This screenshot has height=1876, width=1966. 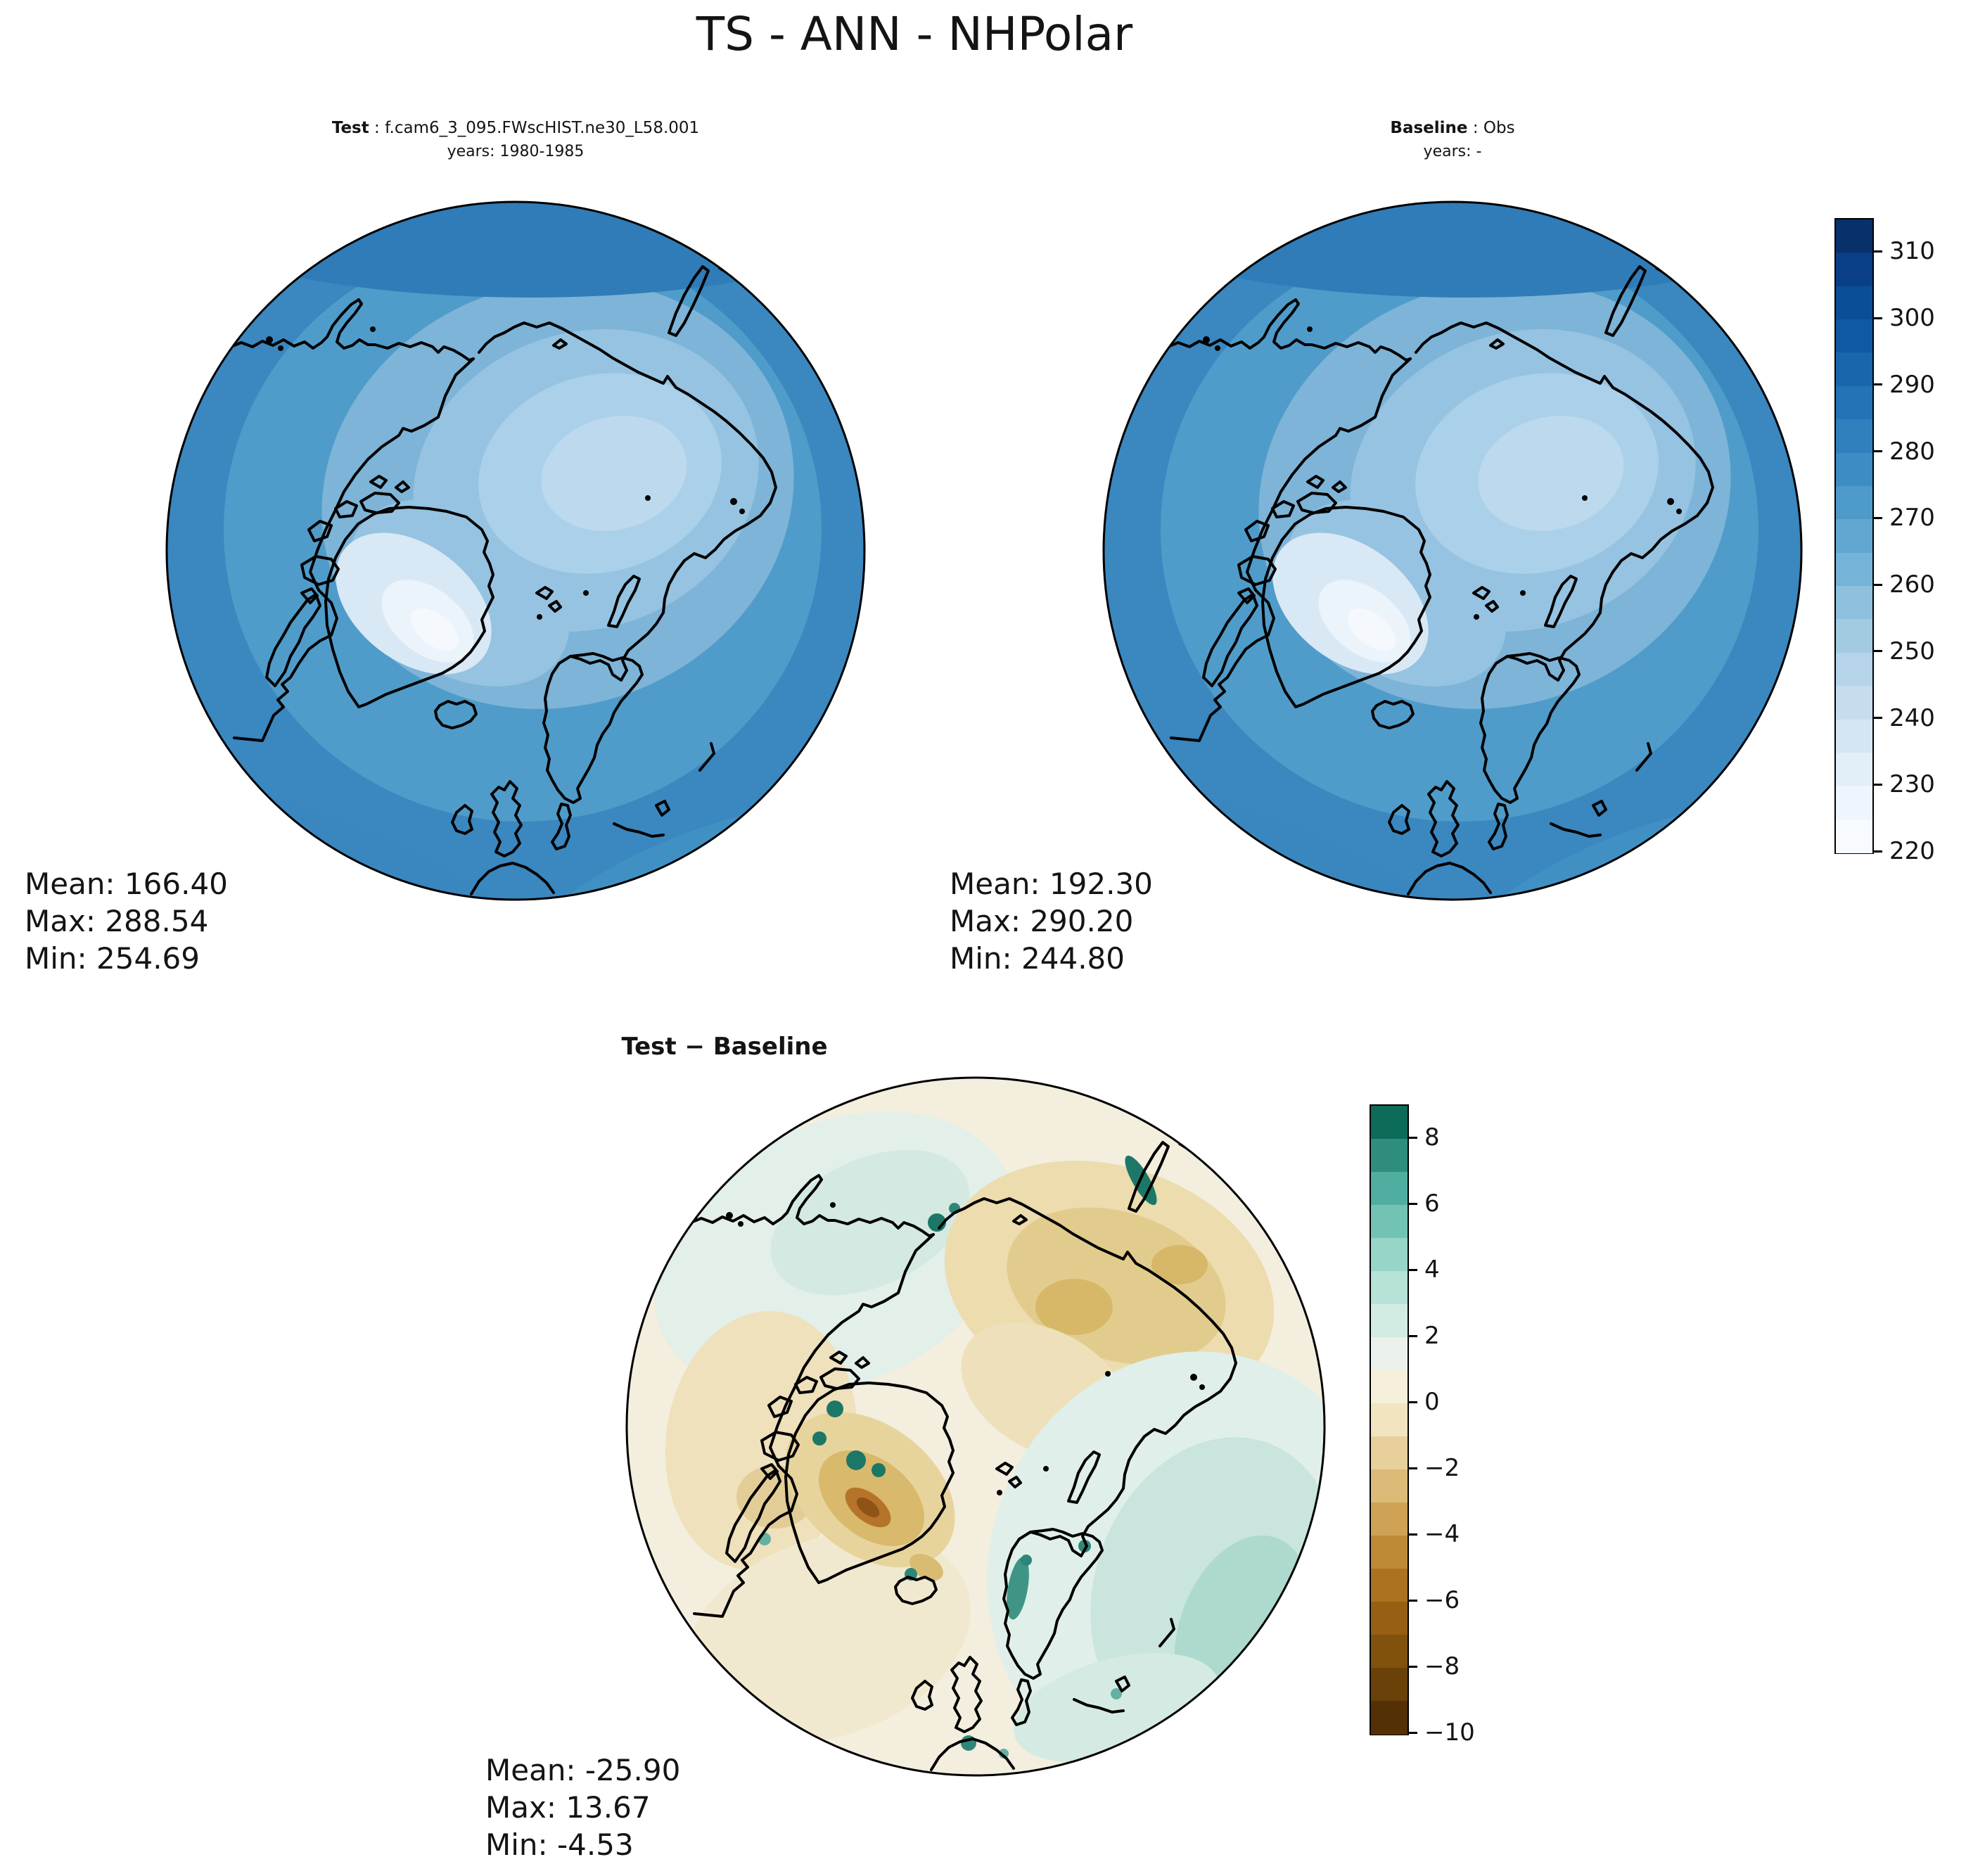 I want to click on temperature-colorbar-tick-label: 250, so click(x=1912, y=651).